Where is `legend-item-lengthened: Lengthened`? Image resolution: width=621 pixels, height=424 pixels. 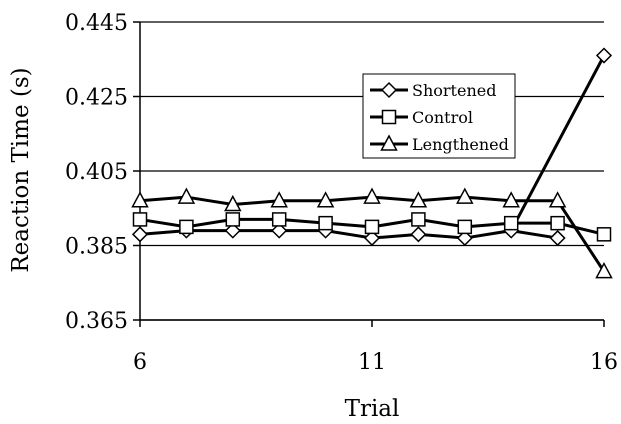 legend-item-lengthened: Lengthened is located at coordinates (439, 144).